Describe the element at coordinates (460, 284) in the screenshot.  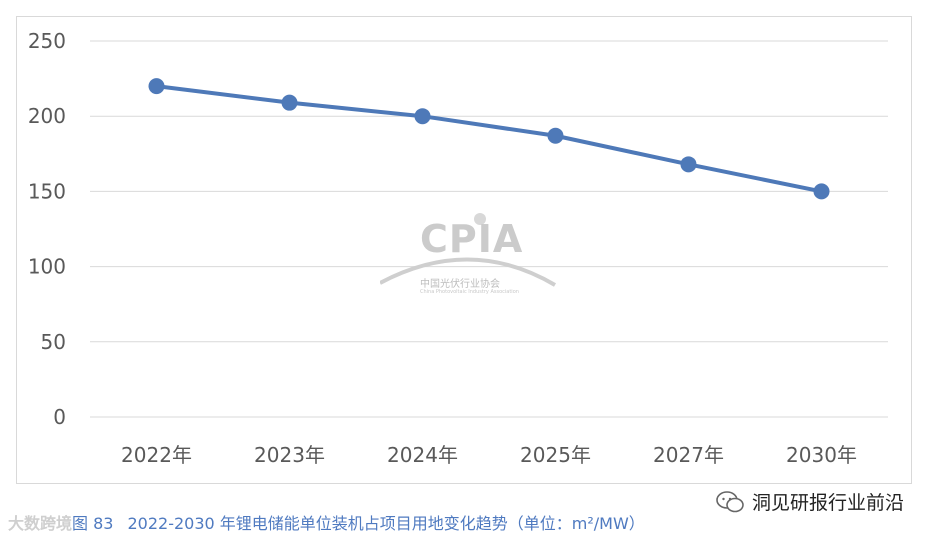
I see `watermark-cn: 中国光伏行业协会` at that location.